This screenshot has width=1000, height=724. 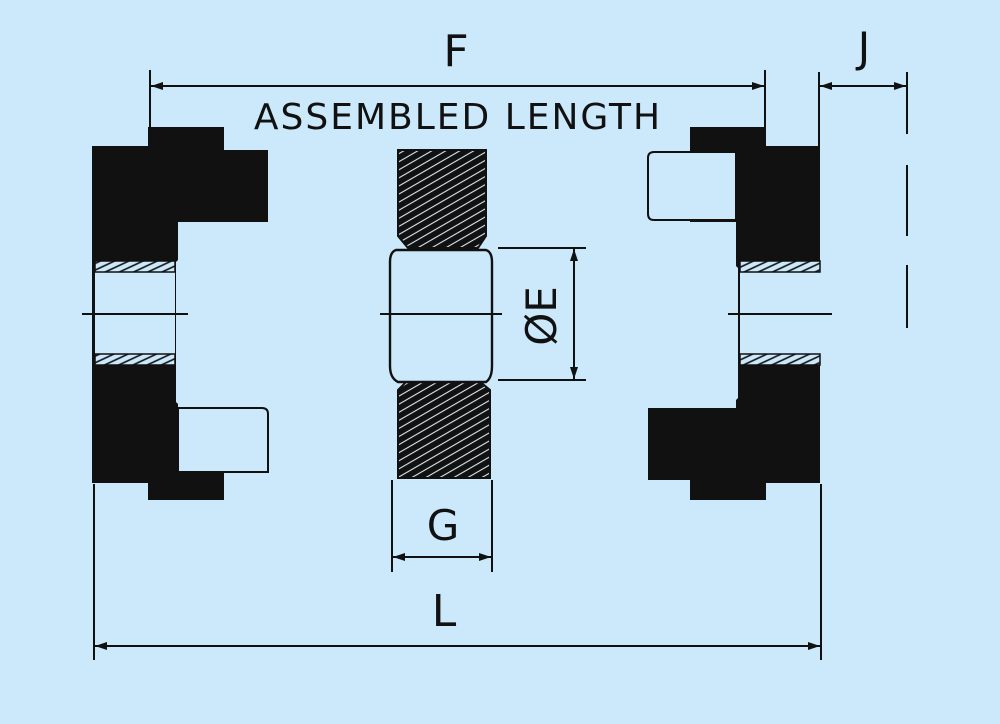 What do you see at coordinates (135, 359) in the screenshot?
I see `left-hub-thread-bottom` at bounding box center [135, 359].